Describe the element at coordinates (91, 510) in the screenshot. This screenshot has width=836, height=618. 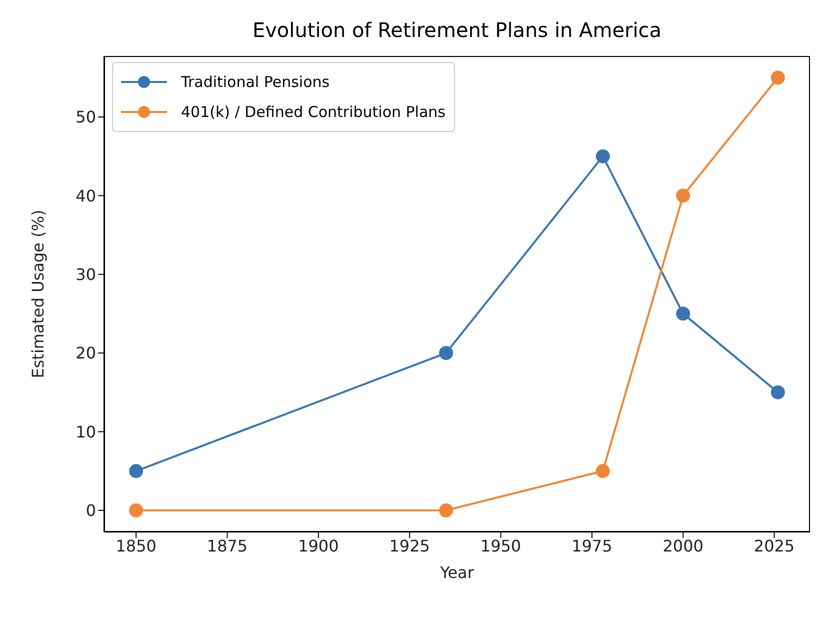
I see `y-tick-label: 0` at that location.